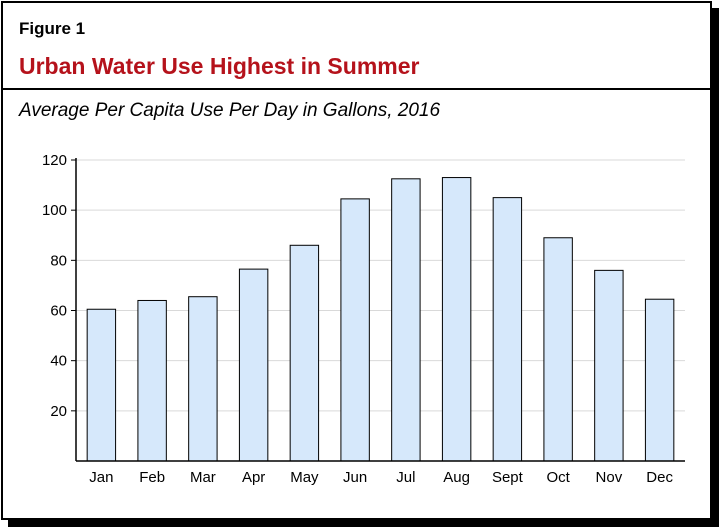 The image size is (721, 529). I want to click on bar-apr, so click(253, 365).